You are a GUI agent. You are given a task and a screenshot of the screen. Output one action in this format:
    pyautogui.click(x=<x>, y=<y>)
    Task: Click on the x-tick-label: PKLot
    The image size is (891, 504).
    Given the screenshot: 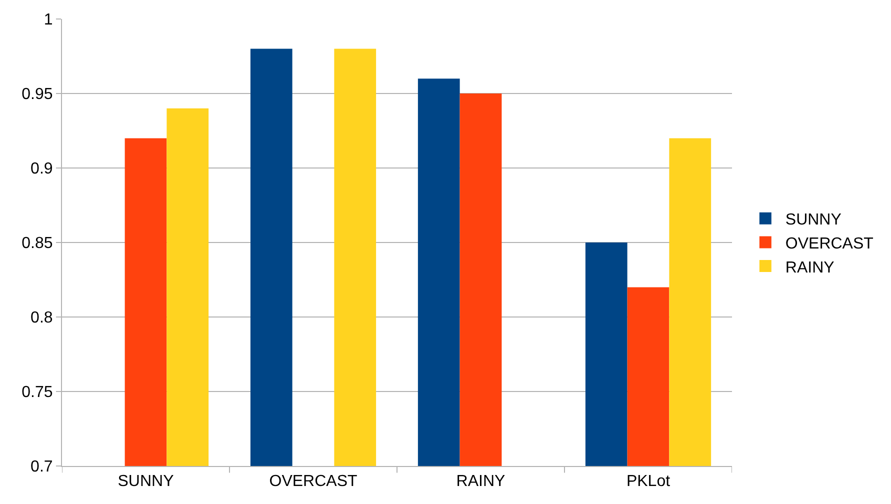 What is the action you would take?
    pyautogui.click(x=648, y=481)
    